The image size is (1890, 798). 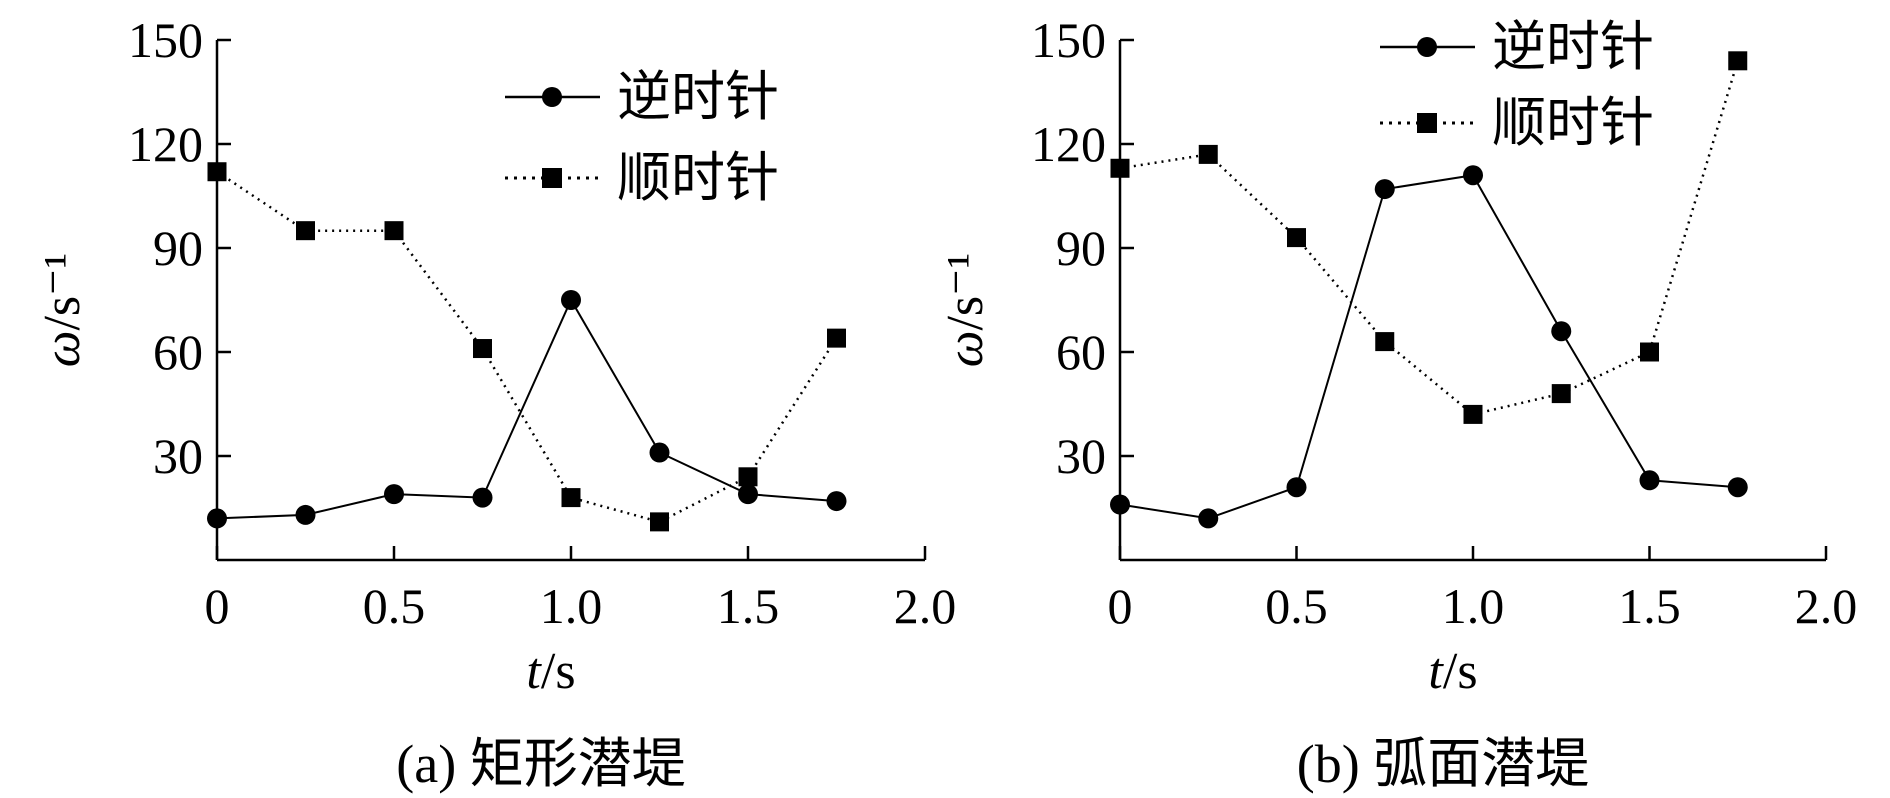 What do you see at coordinates (1443, 763) in the screenshot?
I see `panel-caption: (b) 弧面潜堤` at bounding box center [1443, 763].